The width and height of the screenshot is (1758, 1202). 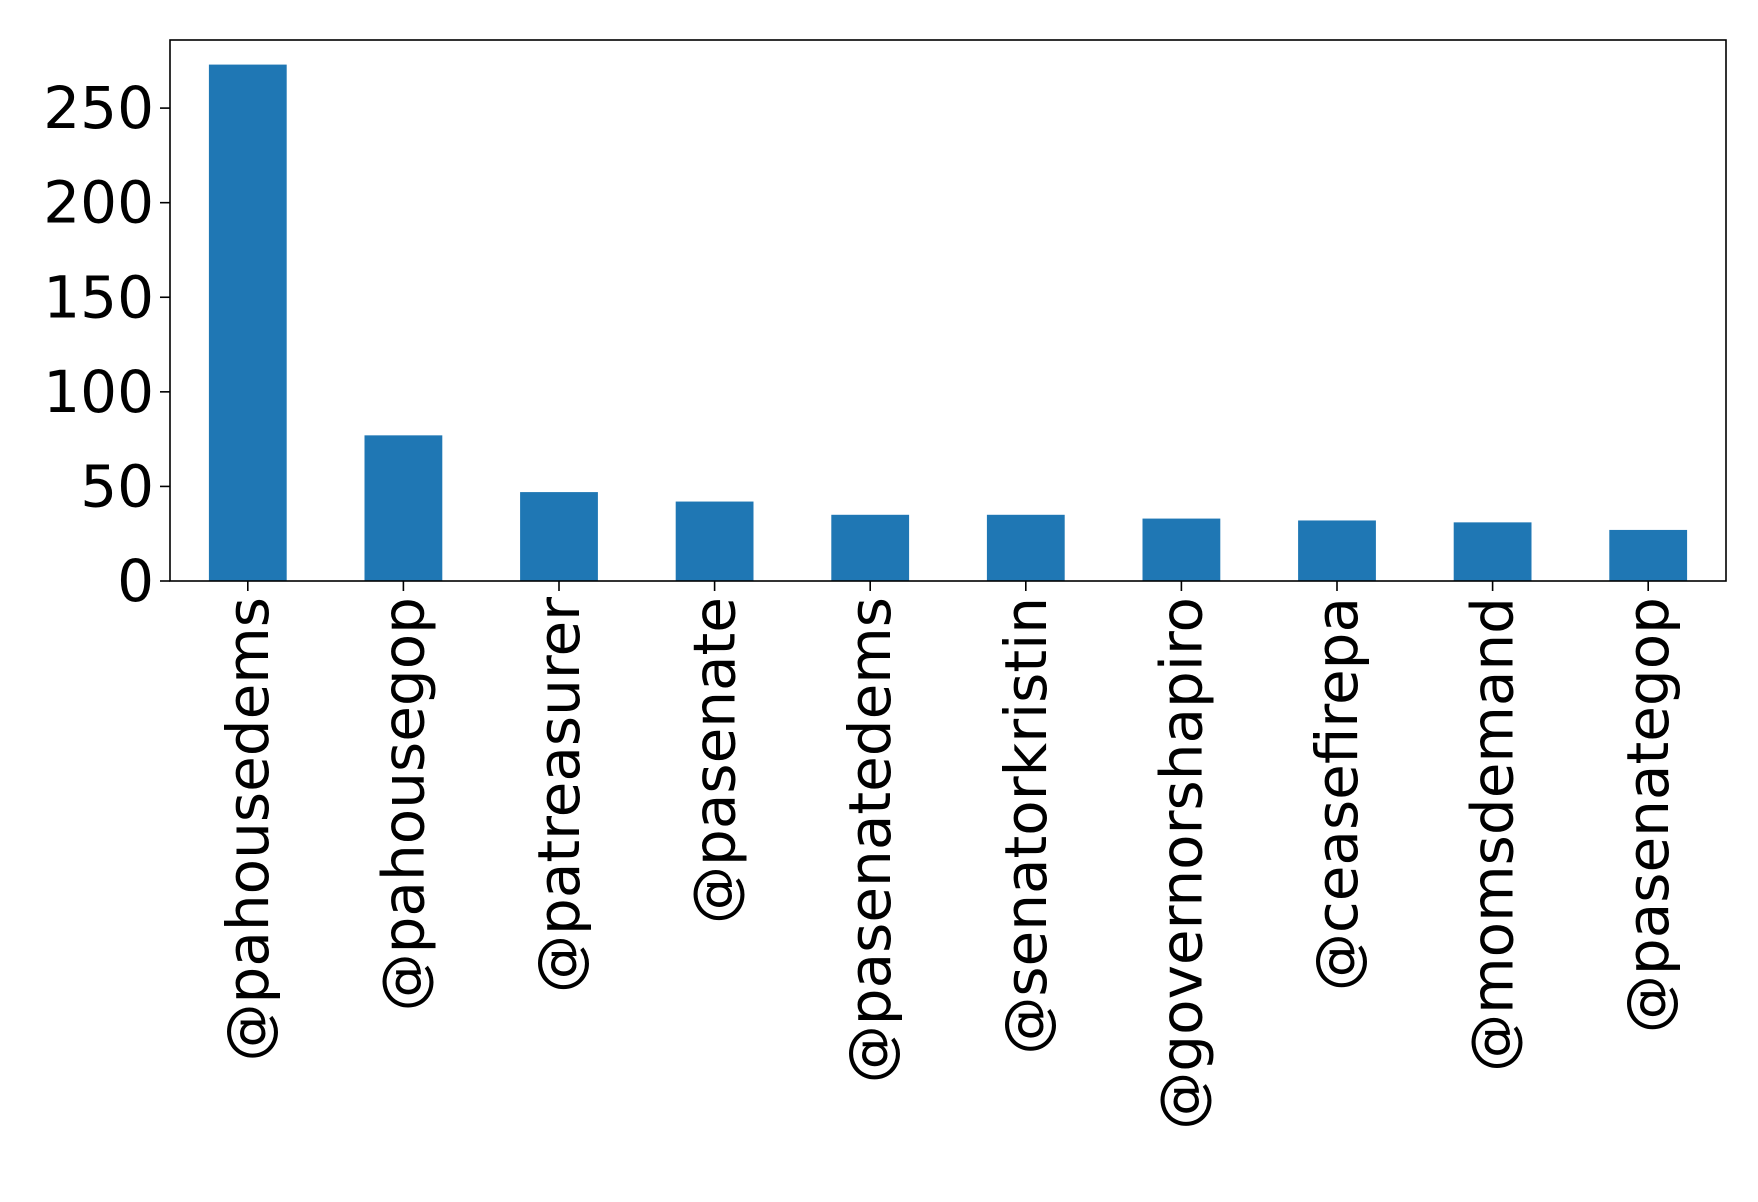 I want to click on bar-governorshapiro, so click(x=1181, y=549).